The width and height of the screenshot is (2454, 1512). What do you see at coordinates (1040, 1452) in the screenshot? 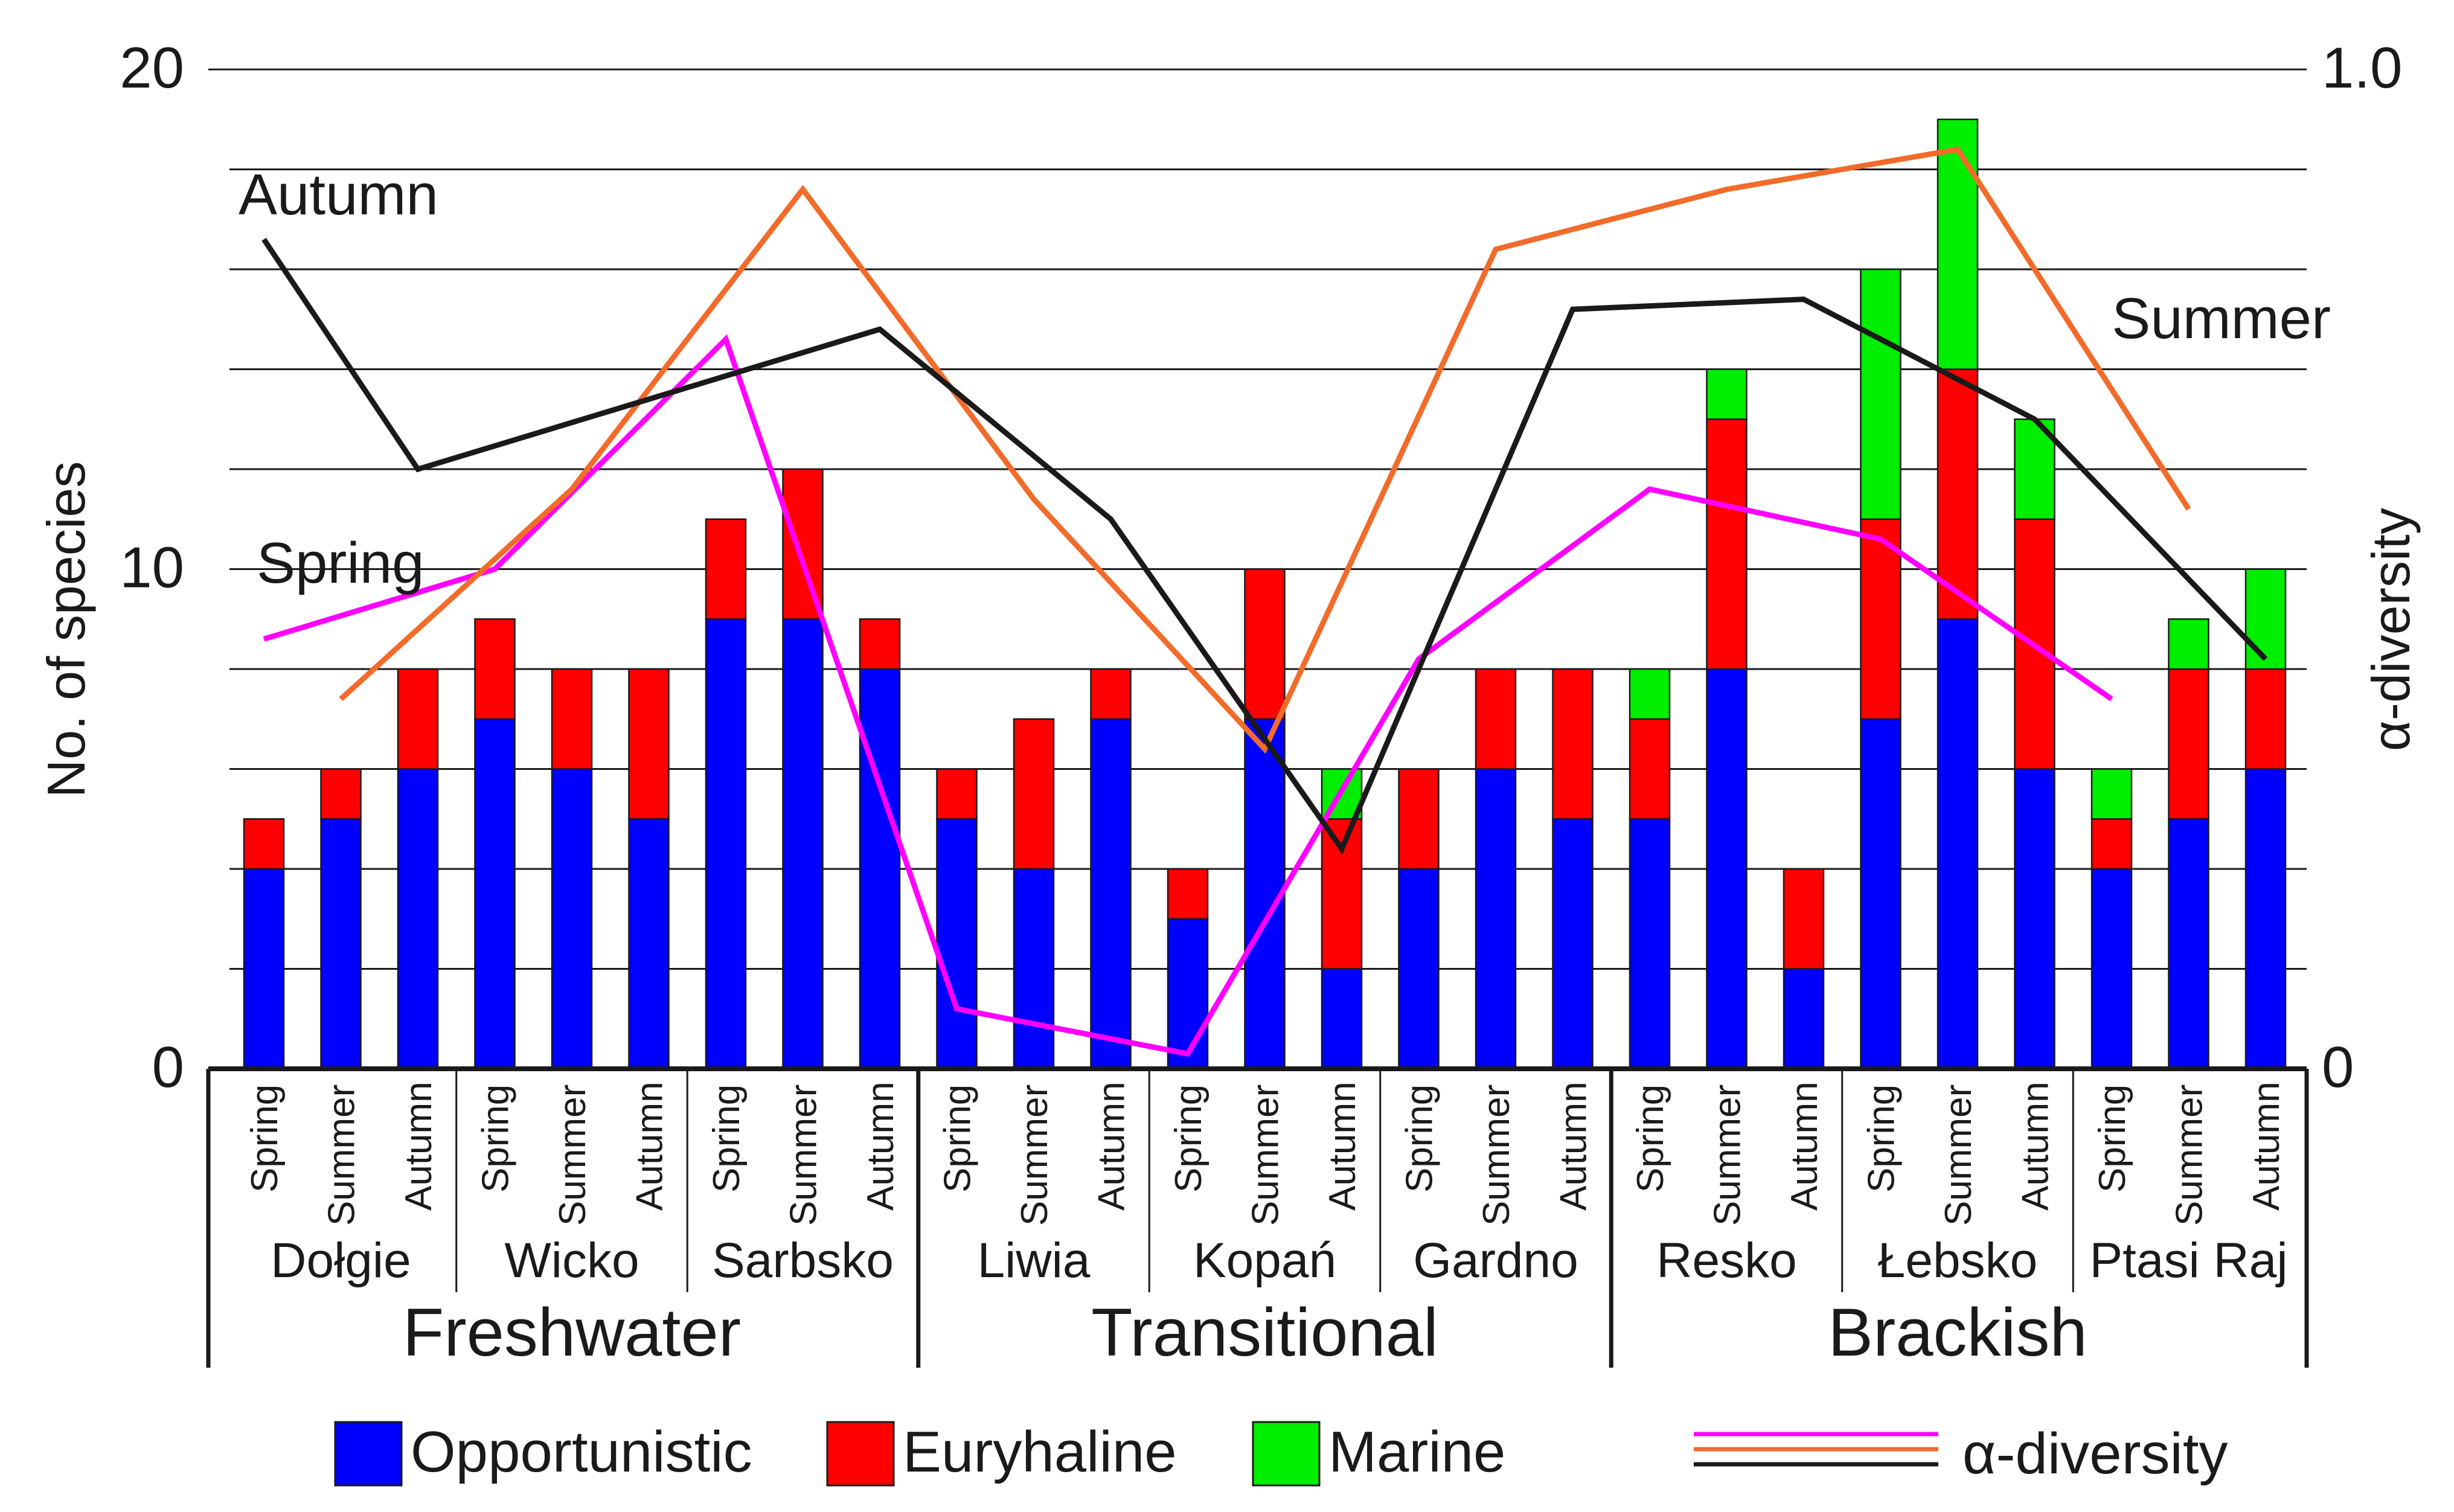
I see `legend-label-euryhaline: Euryhaline` at bounding box center [1040, 1452].